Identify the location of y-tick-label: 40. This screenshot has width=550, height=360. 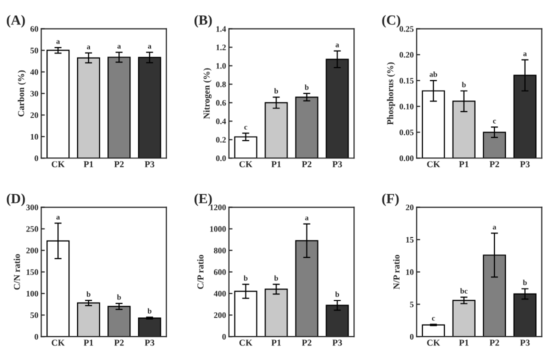
(34, 72).